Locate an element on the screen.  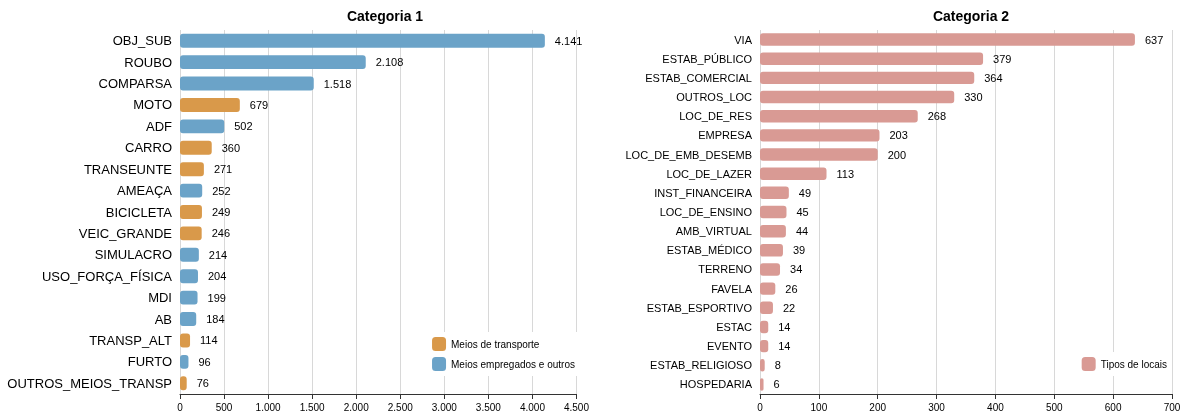
y-tick-label: AMB_VIRTUAL is located at coordinates (713, 231).